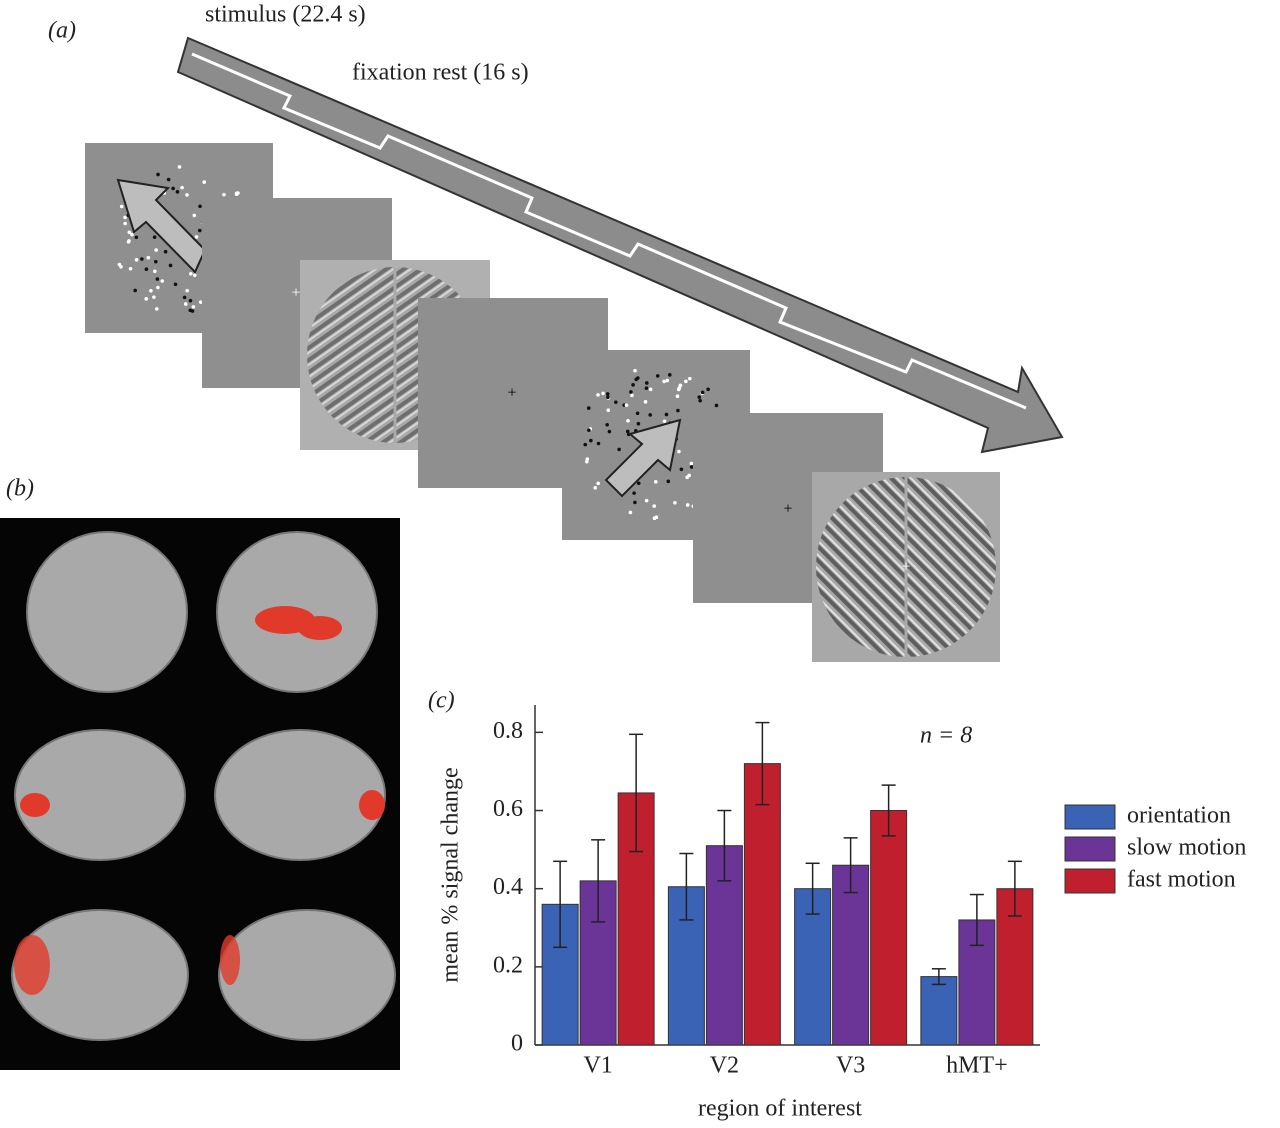  I want to click on panel-label: (c), so click(441, 701).